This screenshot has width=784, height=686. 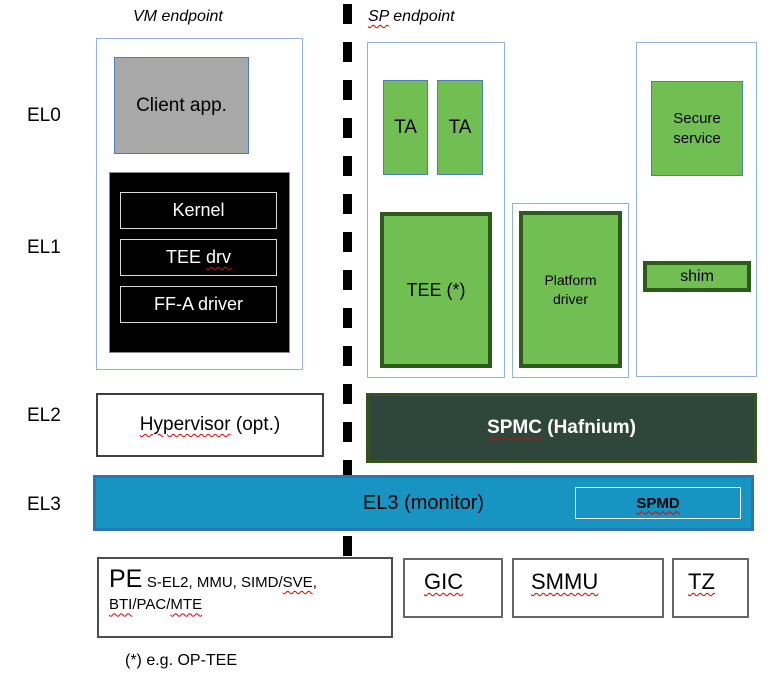 I want to click on hypervisor-label: Hypervisor (opt.), so click(x=210, y=425).